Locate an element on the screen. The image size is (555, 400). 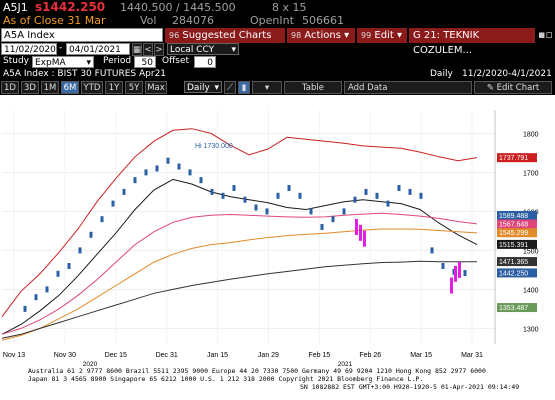
study-select: ExpMA ▾ is located at coordinates (63, 62).